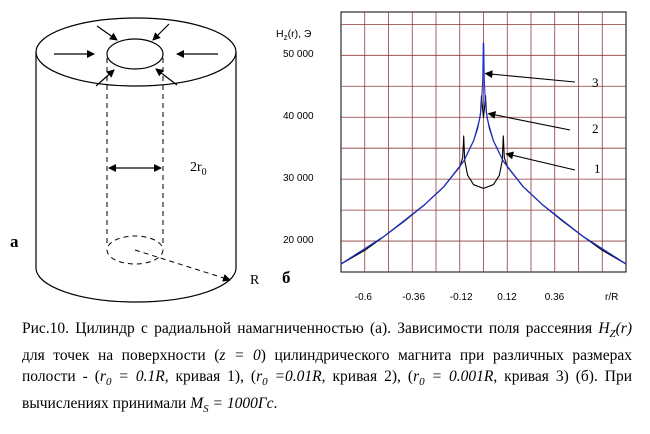  What do you see at coordinates (422, 382) in the screenshot?
I see `caption-r0-c-sub: 0` at bounding box center [422, 382].